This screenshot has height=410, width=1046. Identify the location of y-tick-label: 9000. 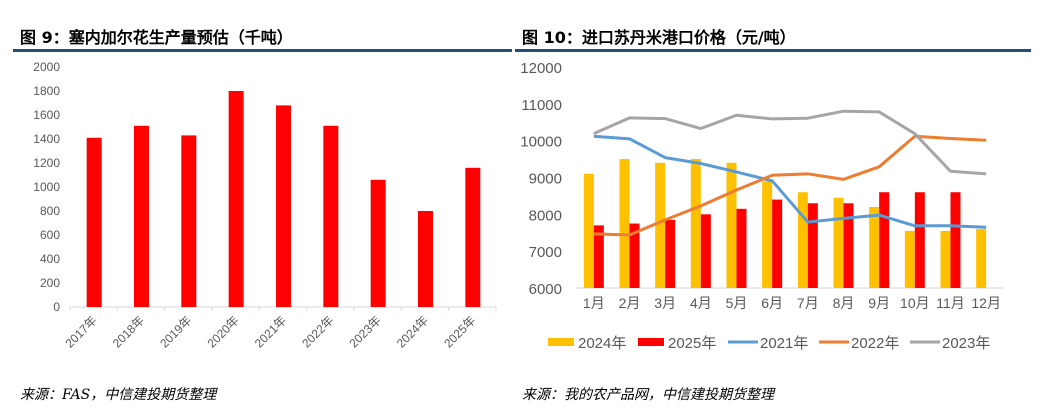
(545, 179).